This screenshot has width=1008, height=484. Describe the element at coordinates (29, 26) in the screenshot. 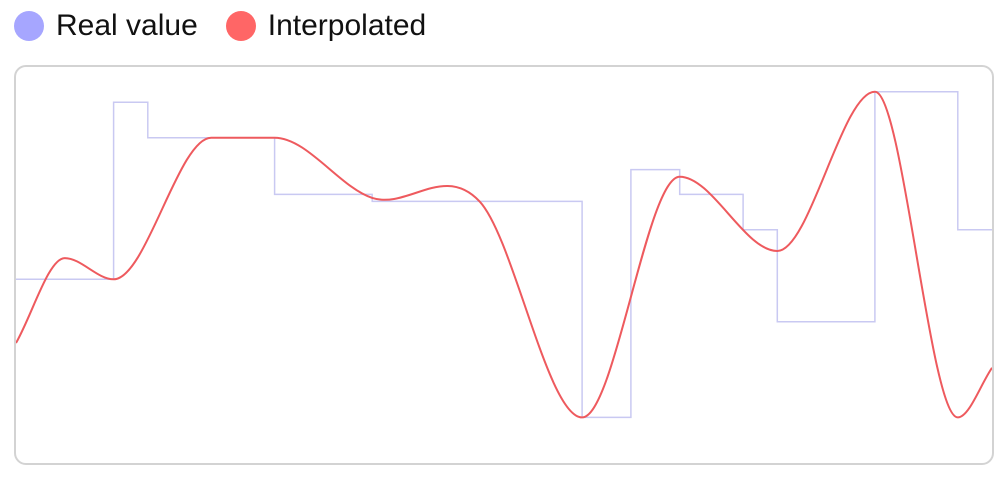

I see `legend-swatch-real-value` at that location.